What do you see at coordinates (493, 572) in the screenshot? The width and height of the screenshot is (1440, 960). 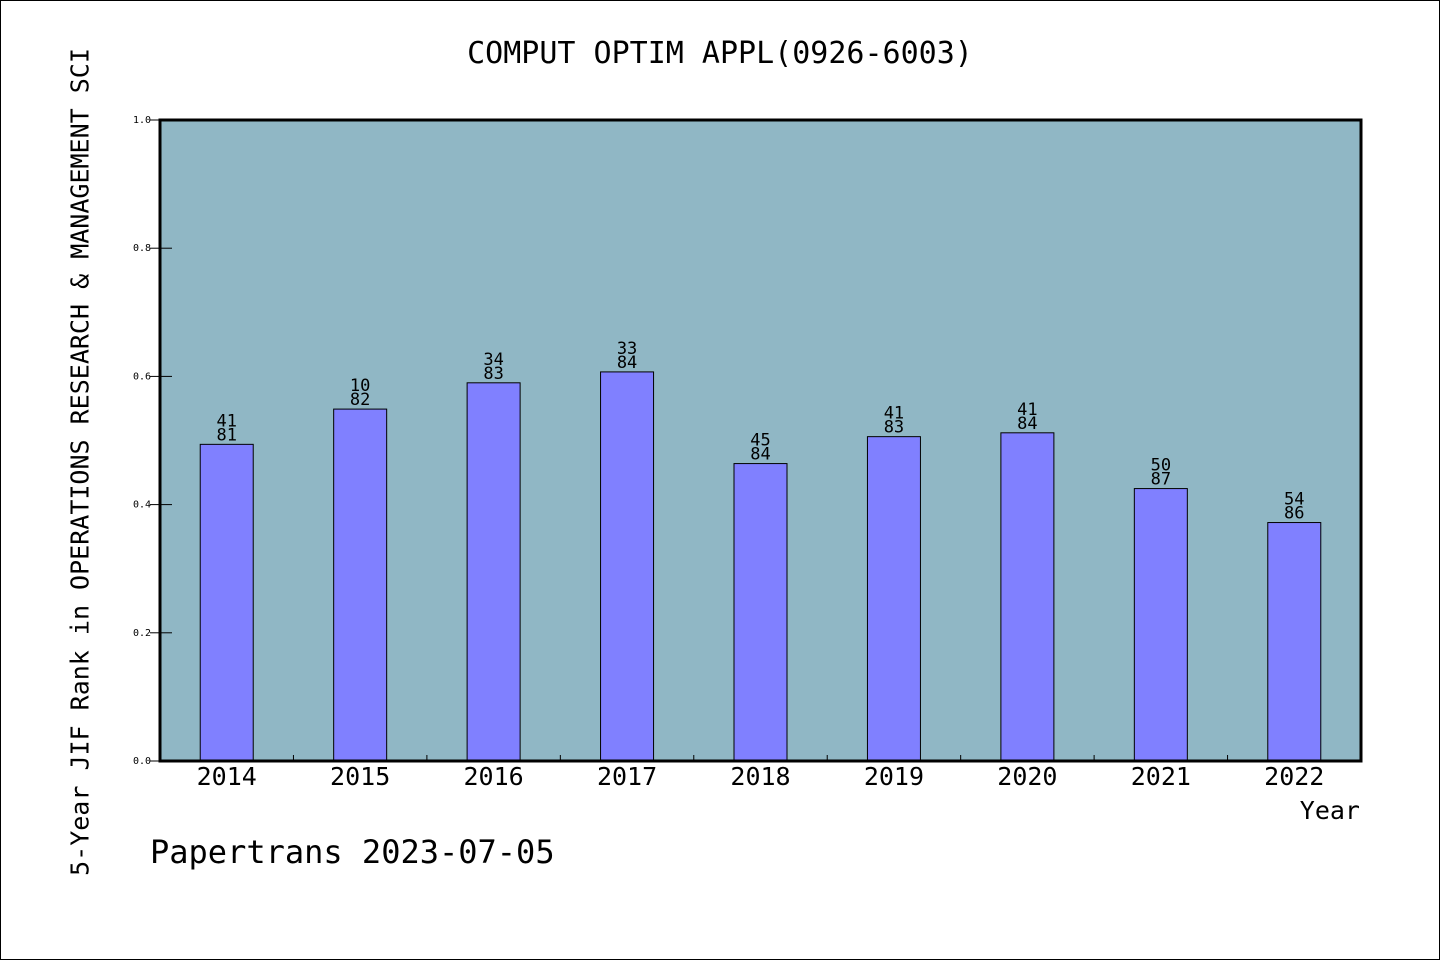 I see `bar-2016` at bounding box center [493, 572].